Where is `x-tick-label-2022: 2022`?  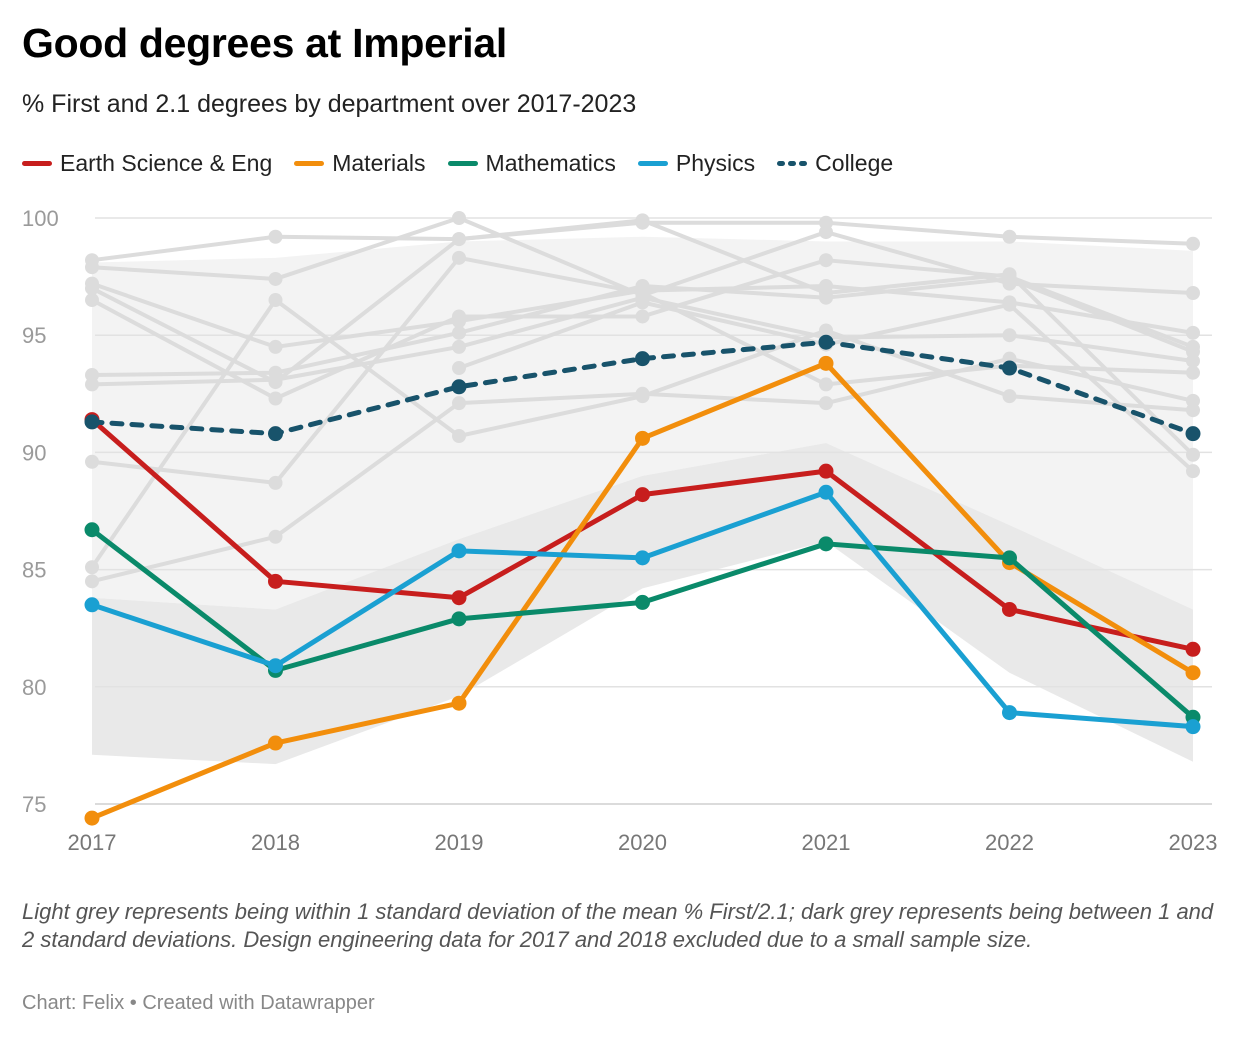
x-tick-label-2022: 2022 is located at coordinates (1009, 842).